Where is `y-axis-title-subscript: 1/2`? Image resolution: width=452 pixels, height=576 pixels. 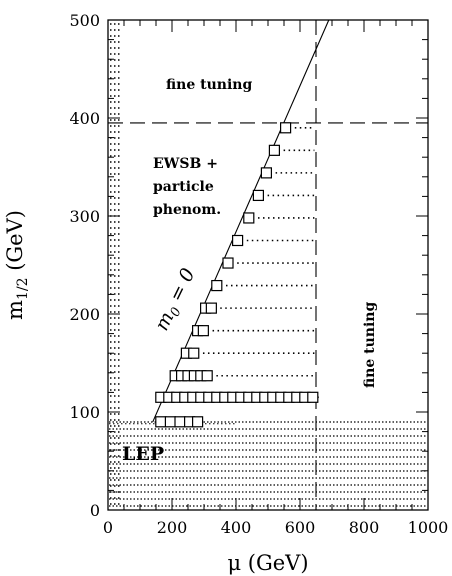 y-axis-title-subscript: 1/2 is located at coordinates (23, 288).